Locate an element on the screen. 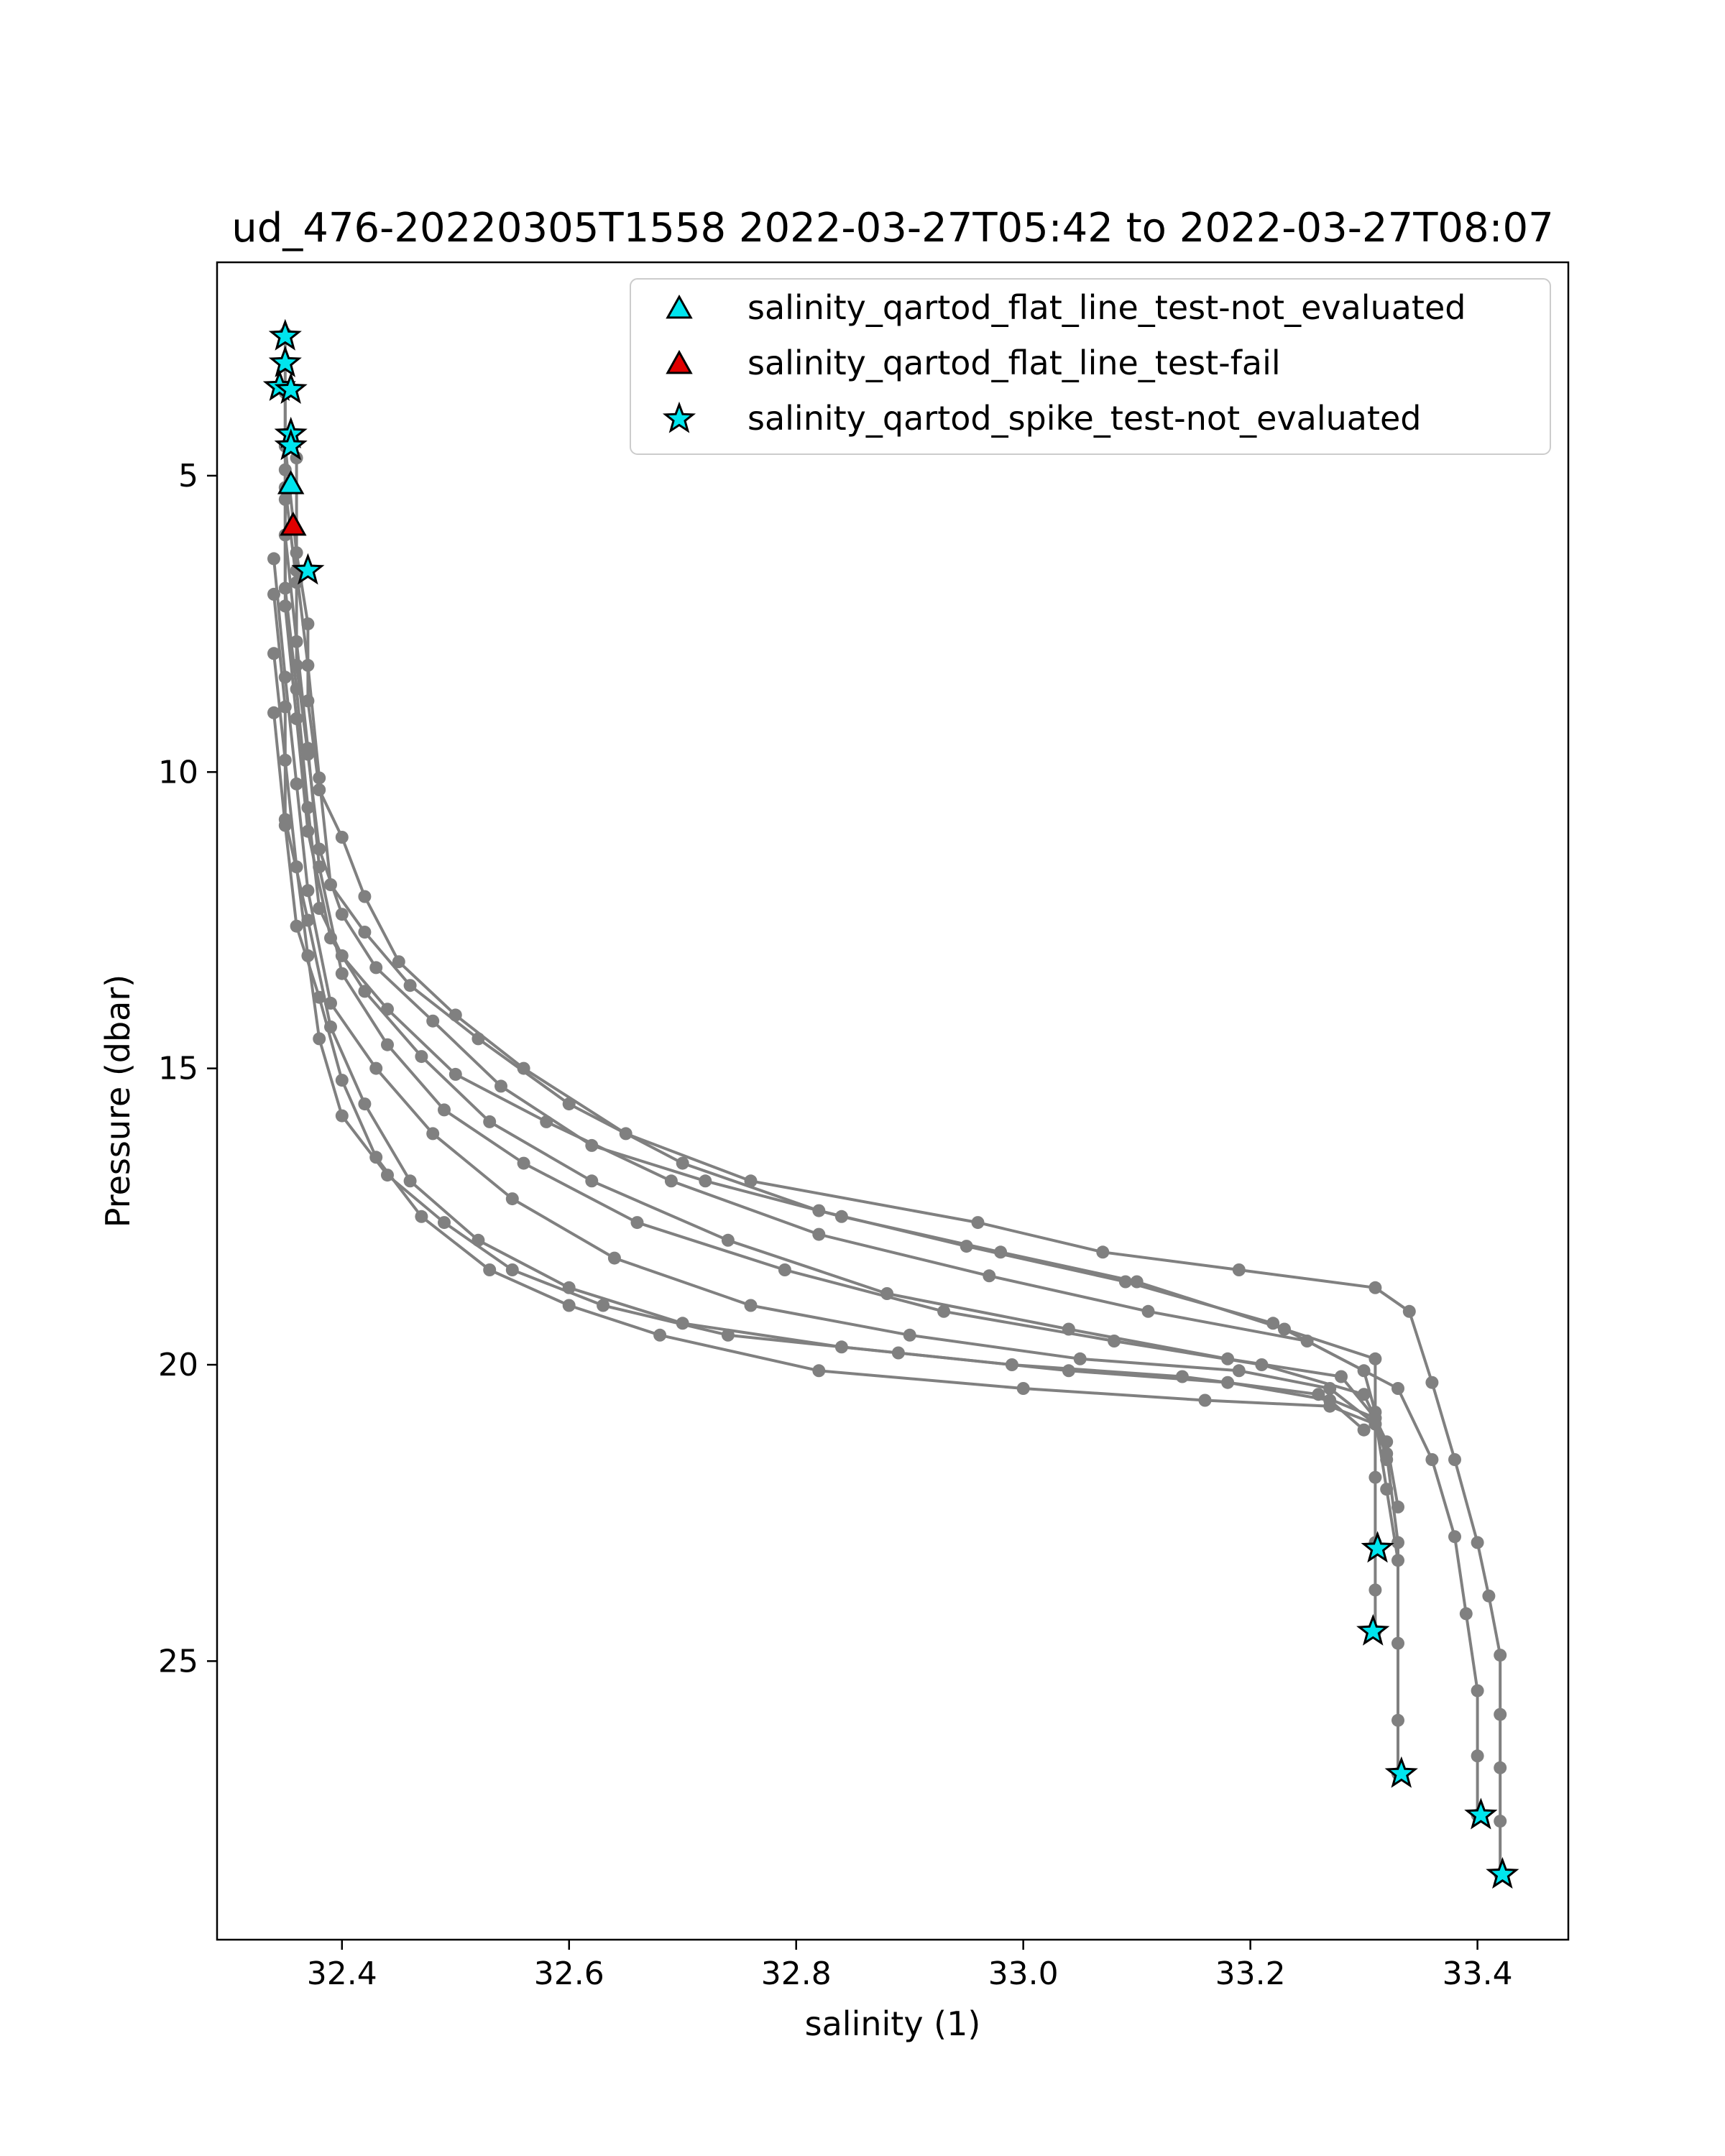 This screenshot has height=2156, width=1725. legend-marker-flat-line-not-evaluated is located at coordinates (679, 306).